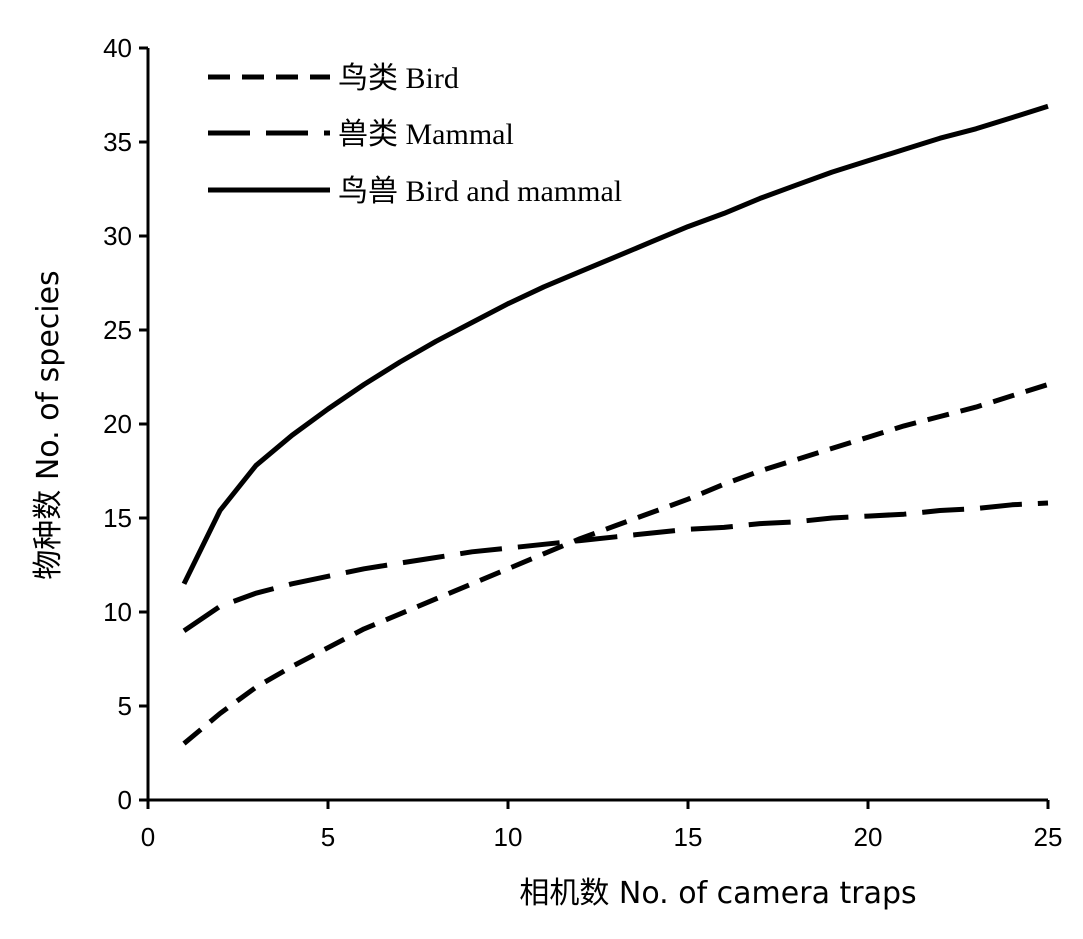  I want to click on x-tick-label: 5, so click(328, 837).